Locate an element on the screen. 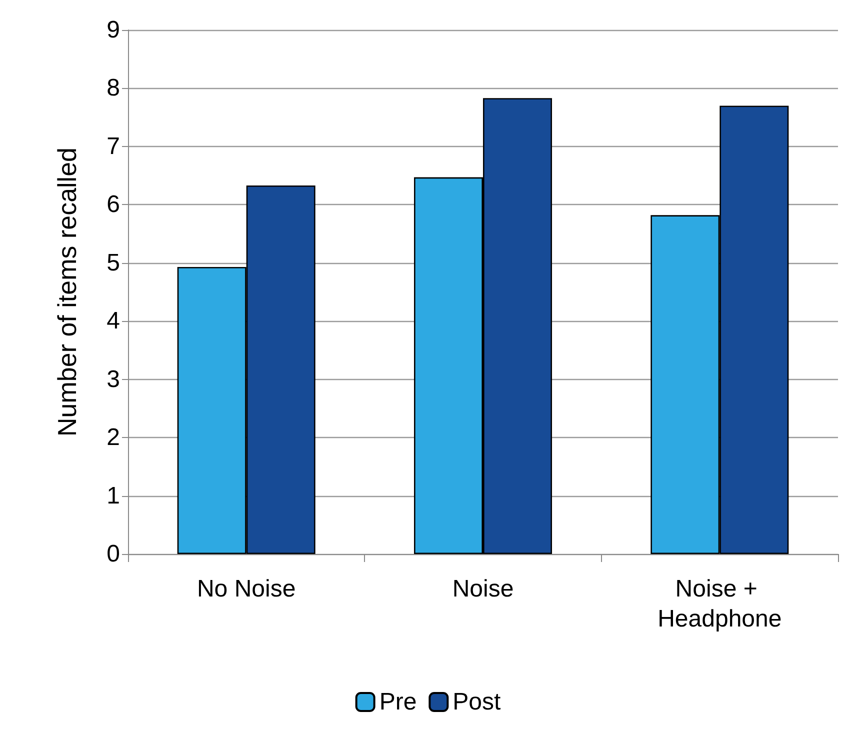 The height and width of the screenshot is (731, 856). x-tick-label: Noise + Headphone is located at coordinates (720, 604).